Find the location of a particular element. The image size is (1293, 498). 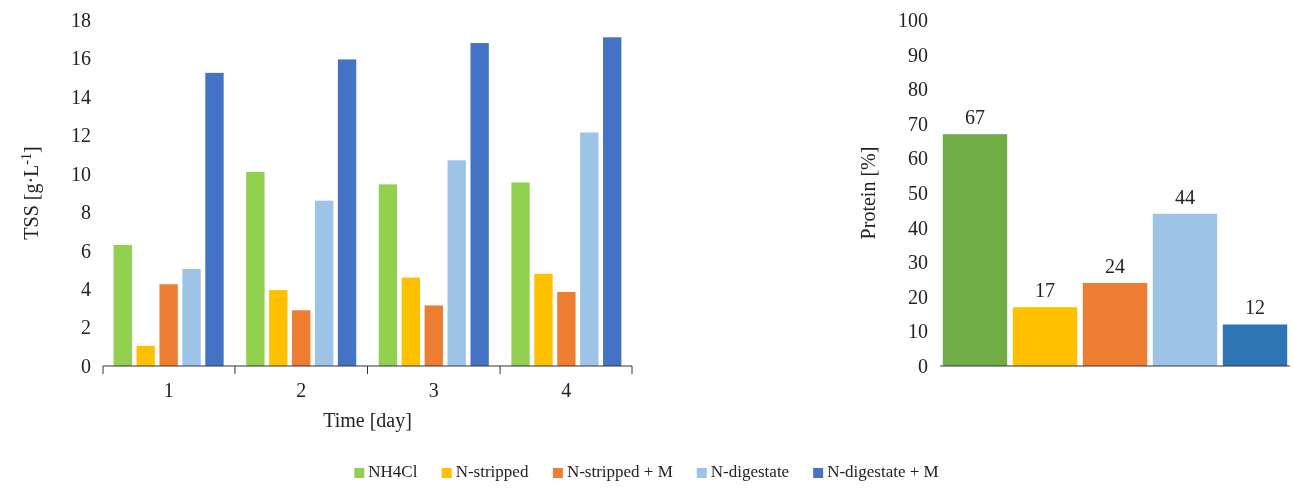

legend-label: N-digestate is located at coordinates (750, 471).